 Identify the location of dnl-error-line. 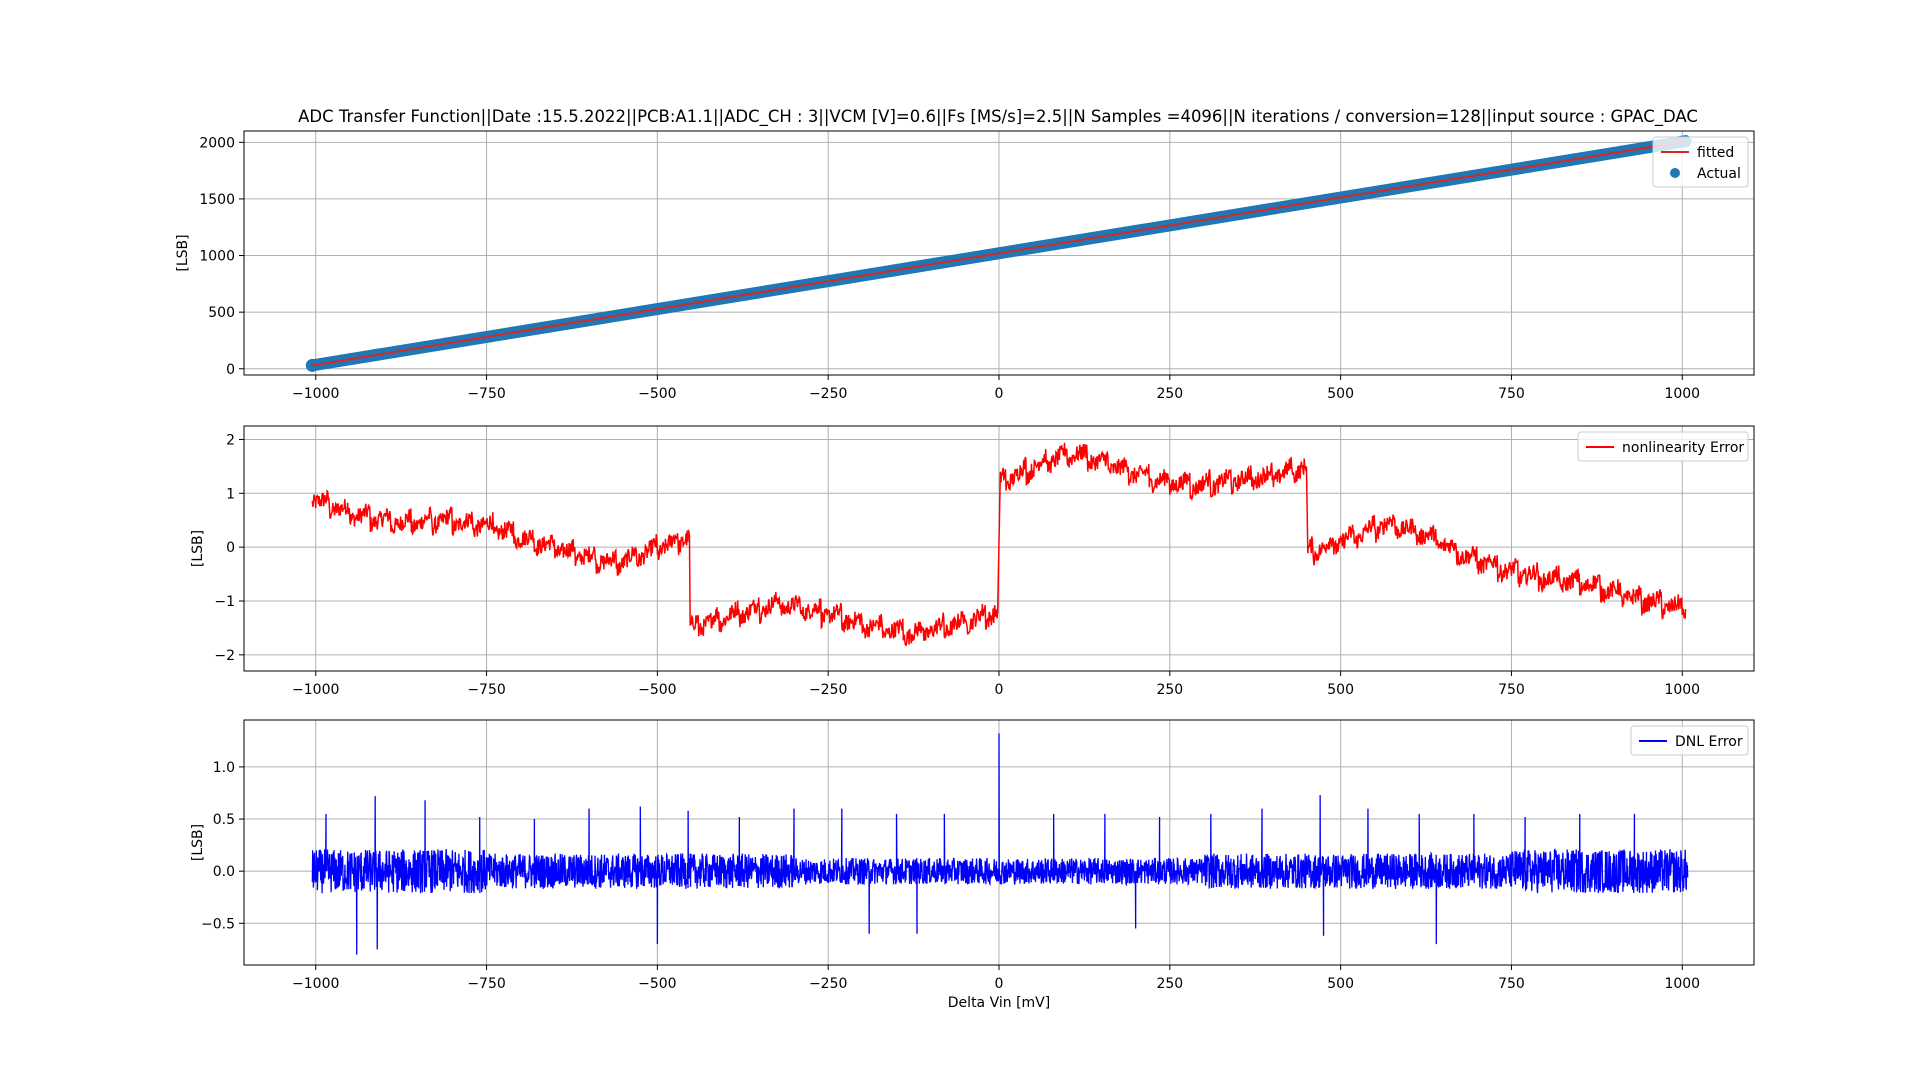
(1000, 844).